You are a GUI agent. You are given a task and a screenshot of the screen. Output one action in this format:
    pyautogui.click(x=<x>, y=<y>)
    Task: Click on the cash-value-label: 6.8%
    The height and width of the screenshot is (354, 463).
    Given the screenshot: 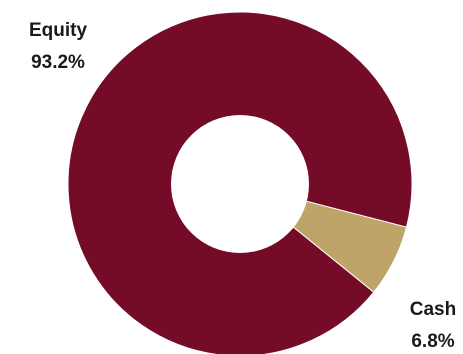 What is the action you would take?
    pyautogui.click(x=432, y=341)
    